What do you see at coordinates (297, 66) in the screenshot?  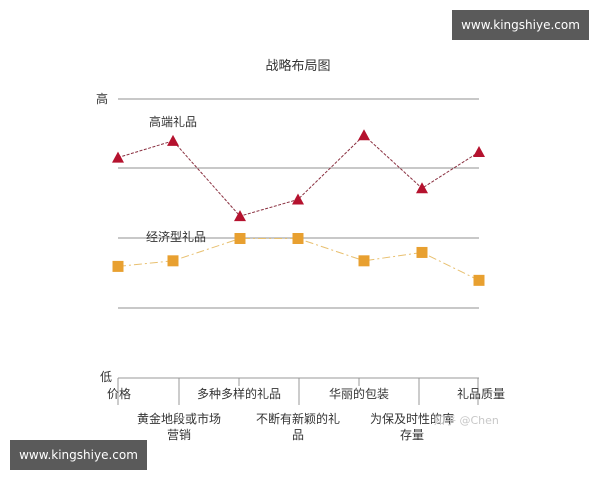 I see `chart-title: 战略布局图` at bounding box center [297, 66].